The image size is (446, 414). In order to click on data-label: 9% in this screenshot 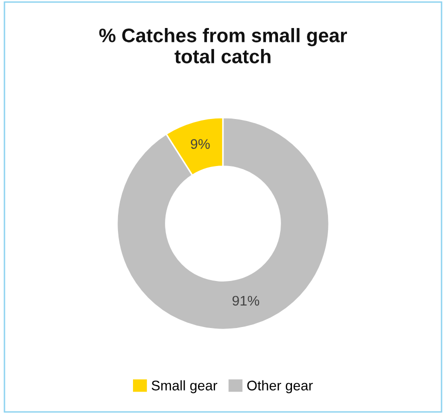, I will do `click(200, 144)`.